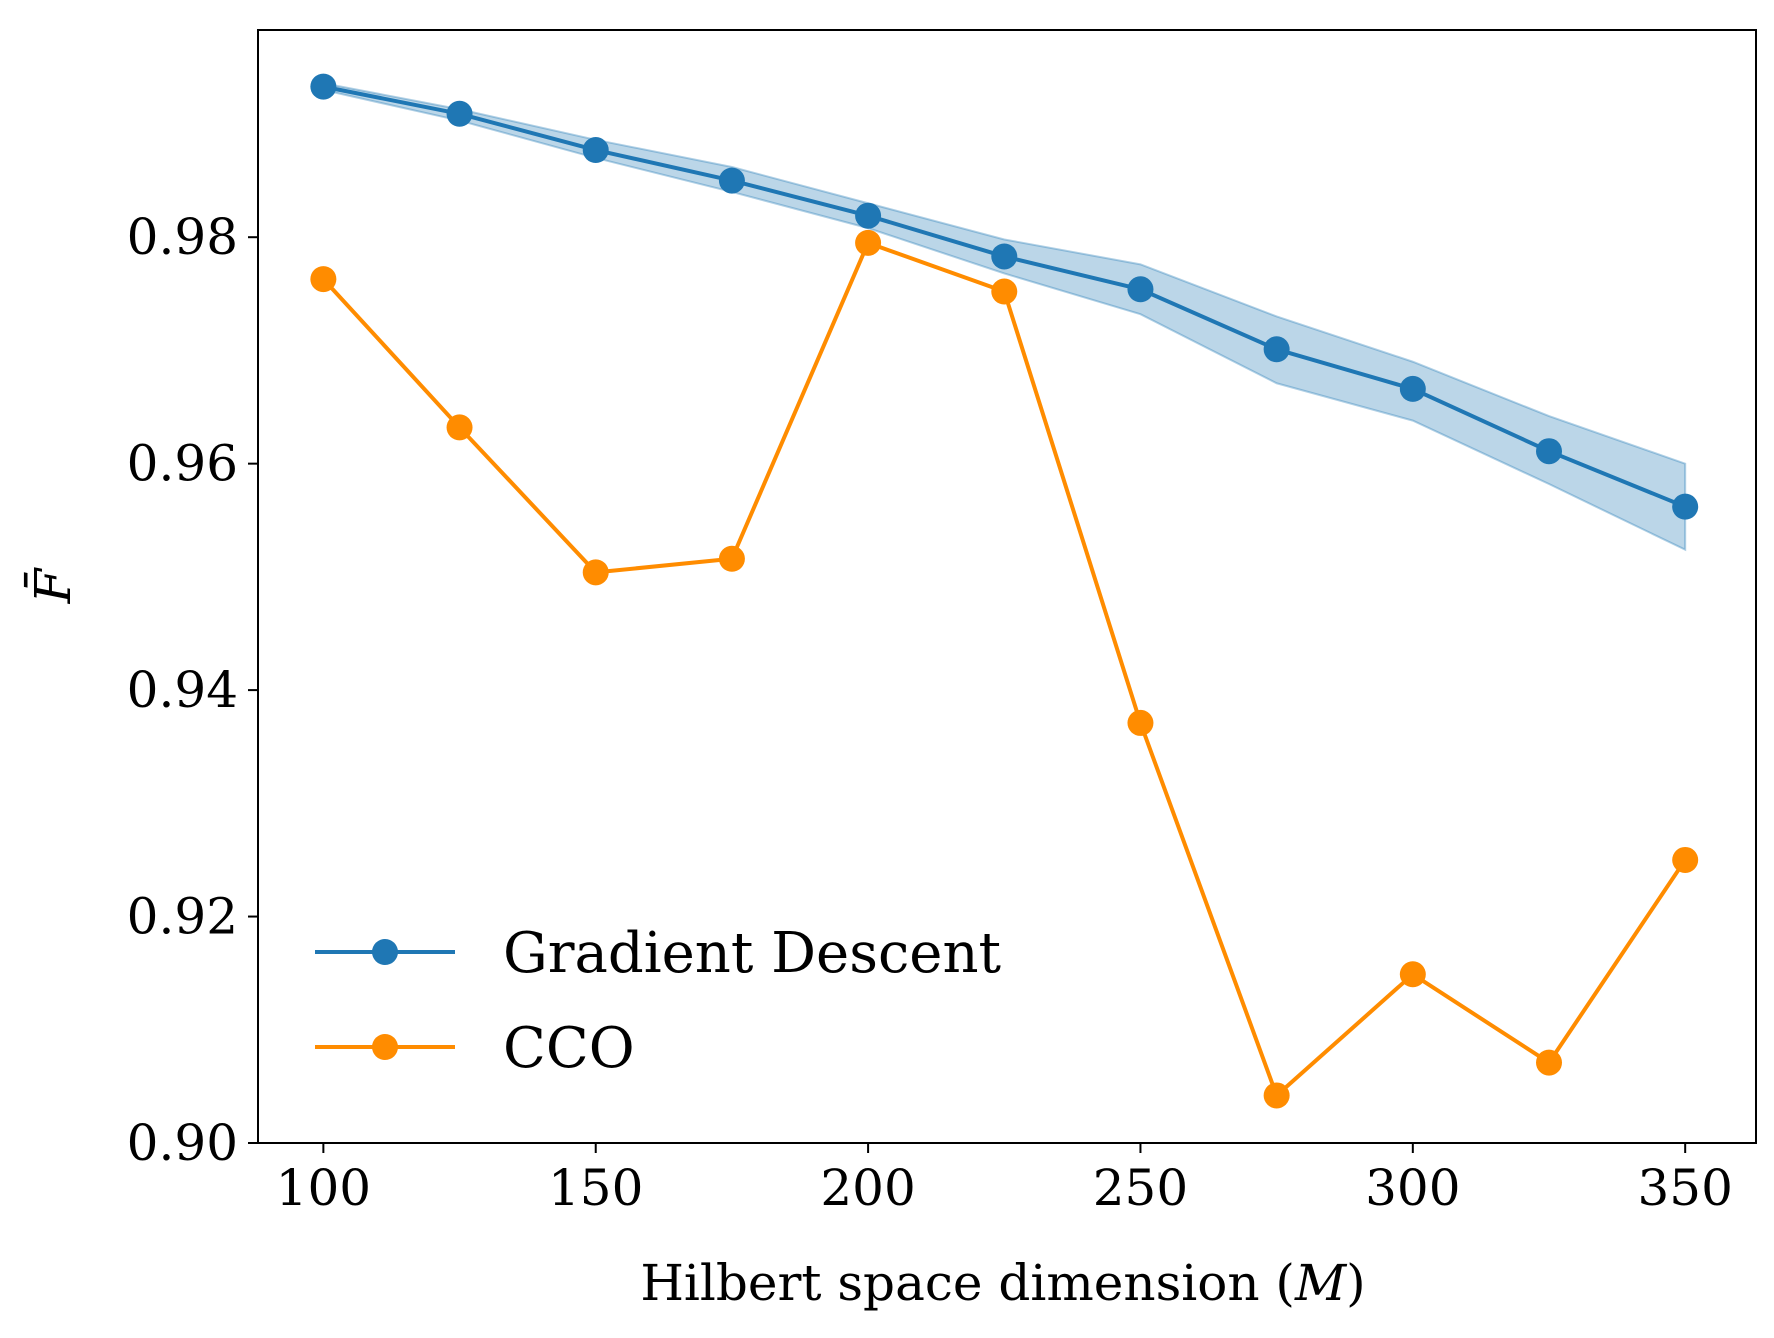 Image resolution: width=1774 pixels, height=1338 pixels. Describe the element at coordinates (323, 1188) in the screenshot. I see `x-tick-label: 100` at that location.